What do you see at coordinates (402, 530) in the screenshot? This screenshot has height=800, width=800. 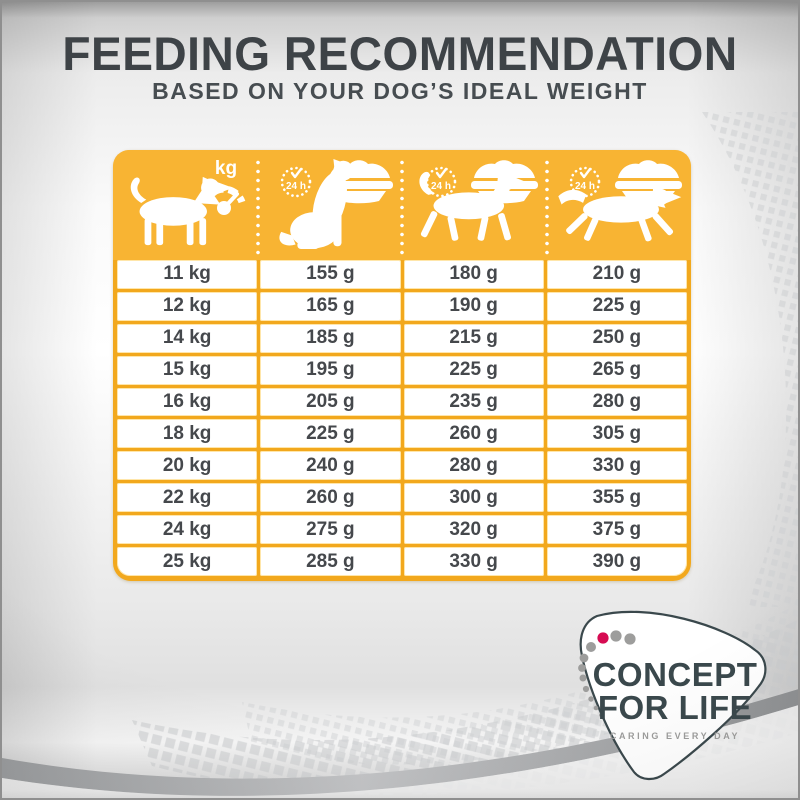 I see `table-row: 24 kg 275 g 320 g 375 g` at bounding box center [402, 530].